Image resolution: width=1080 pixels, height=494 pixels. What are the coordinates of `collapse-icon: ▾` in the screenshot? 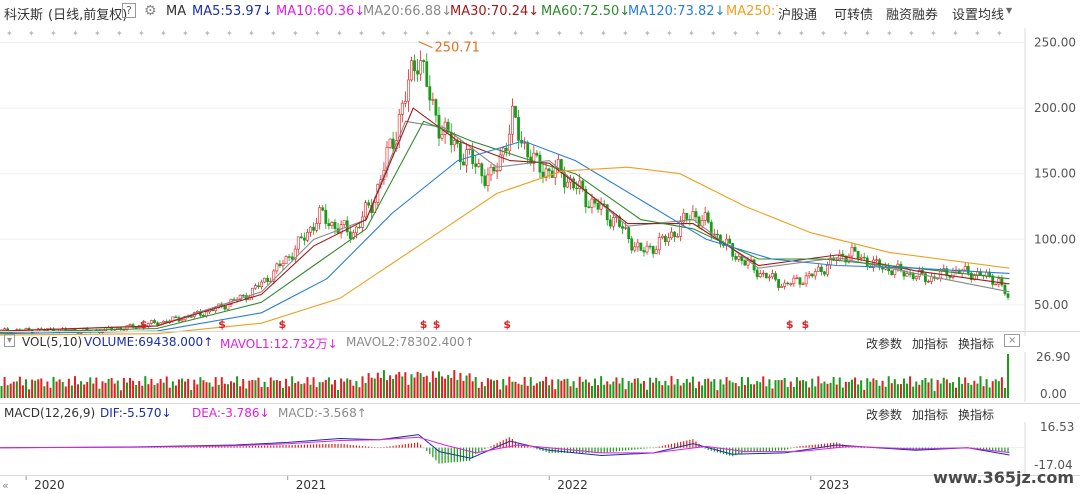 It's located at (10, 340).